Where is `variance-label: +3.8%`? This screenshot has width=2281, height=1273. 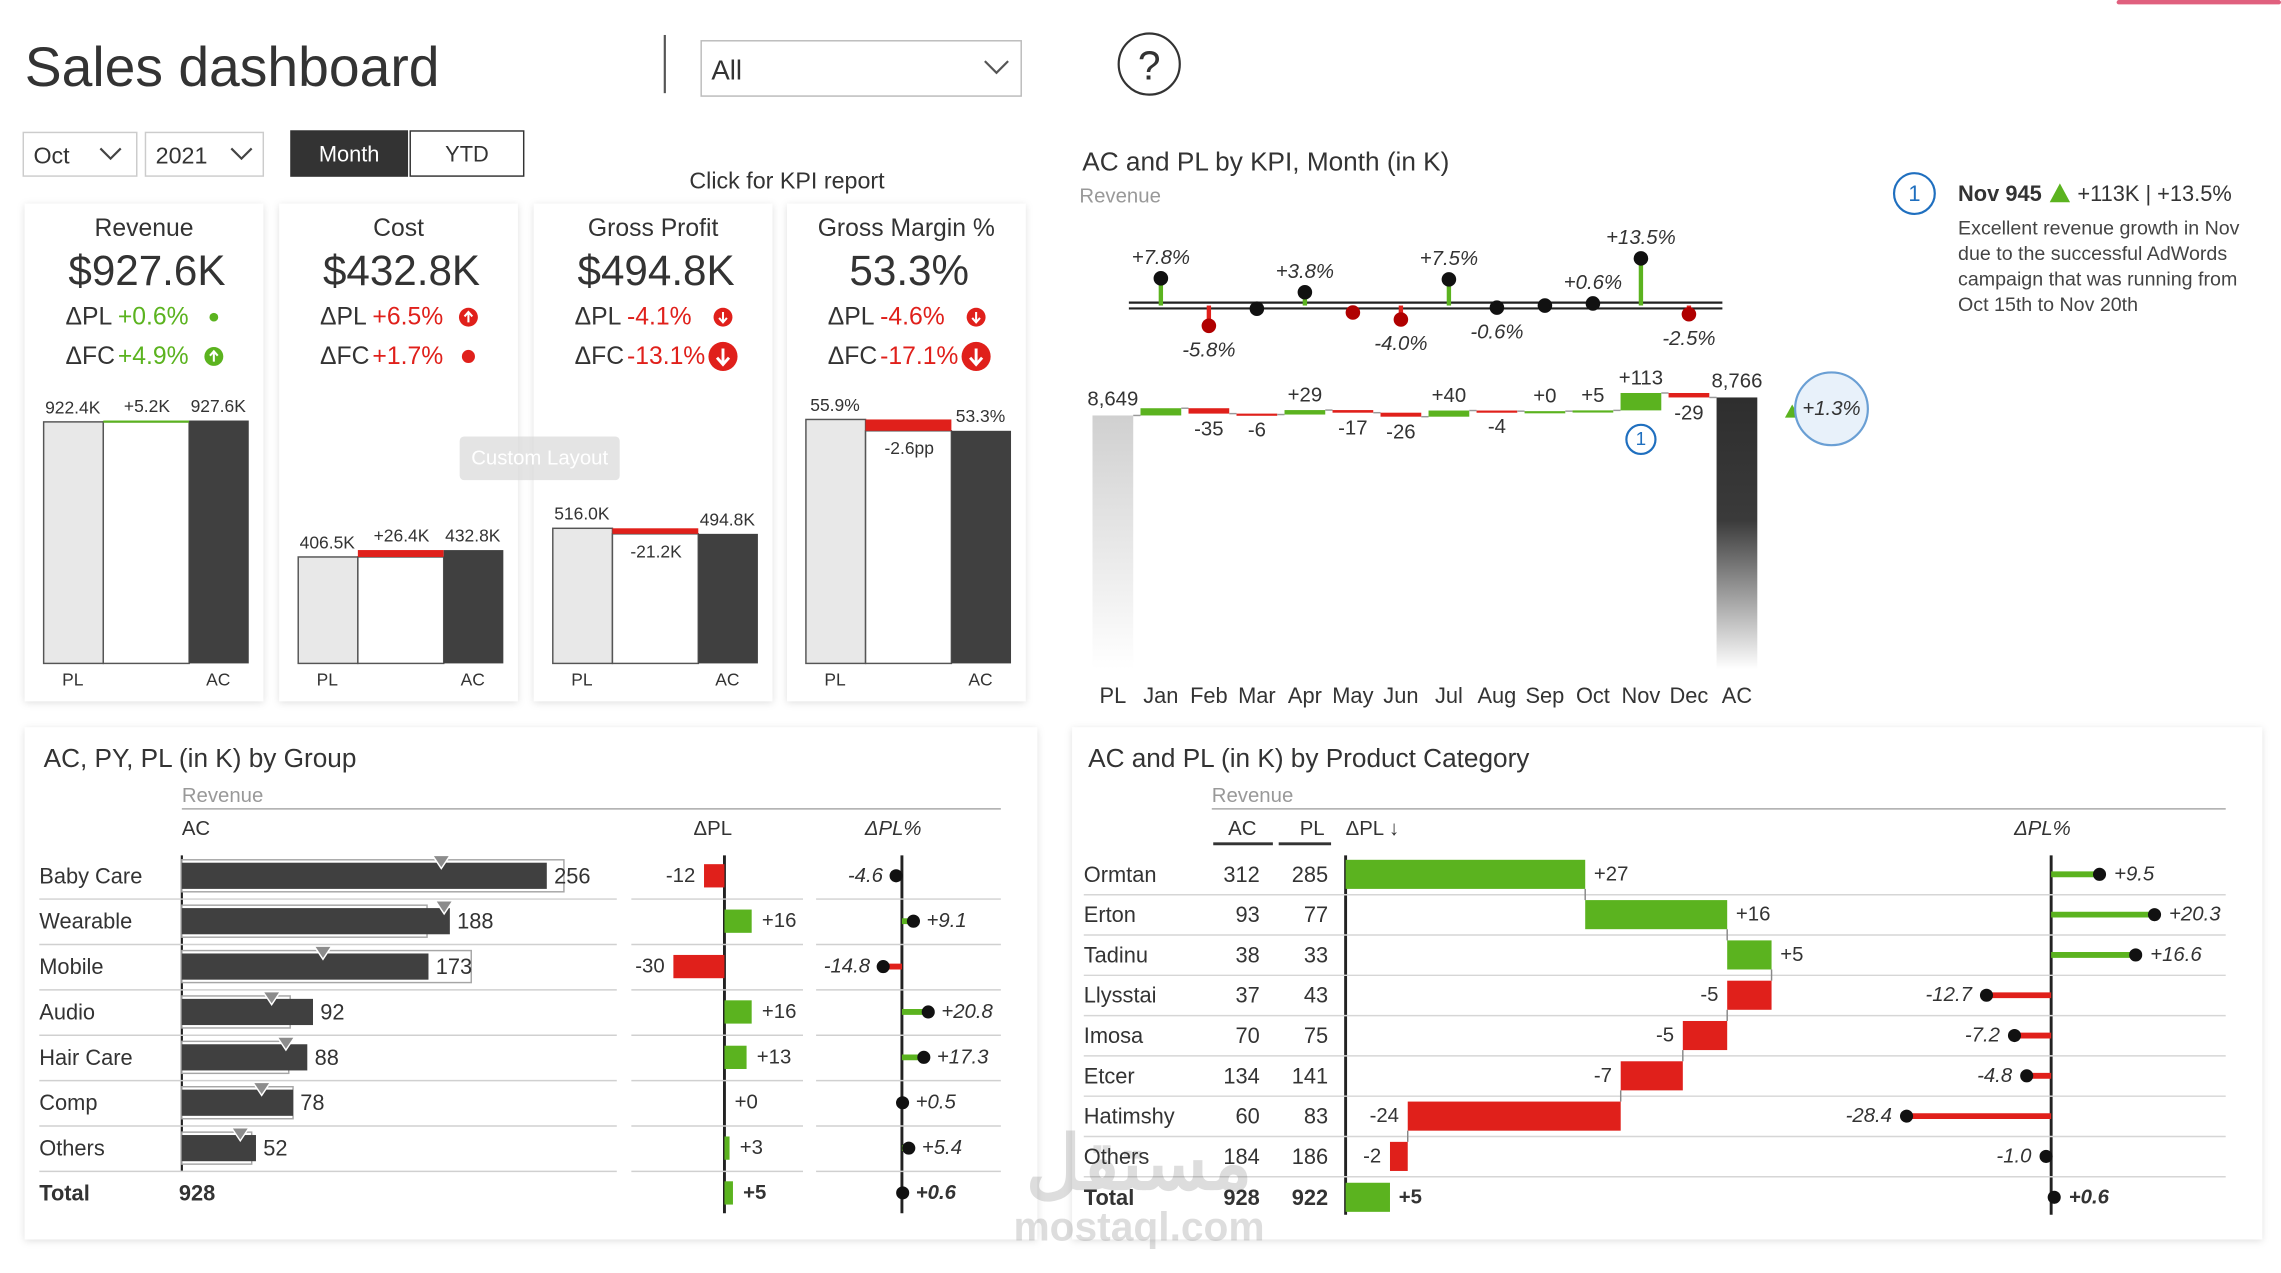 variance-label: +3.8% is located at coordinates (1305, 272).